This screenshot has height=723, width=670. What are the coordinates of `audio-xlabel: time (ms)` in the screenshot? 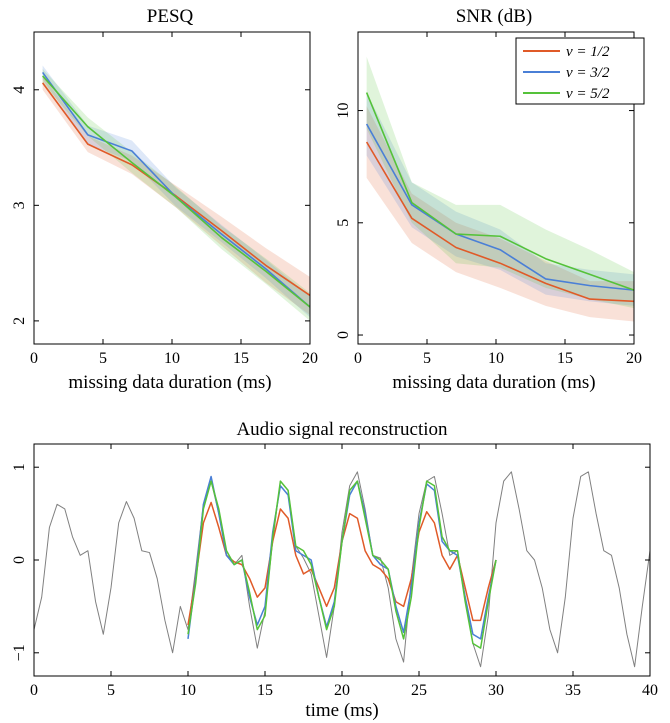 It's located at (341, 710).